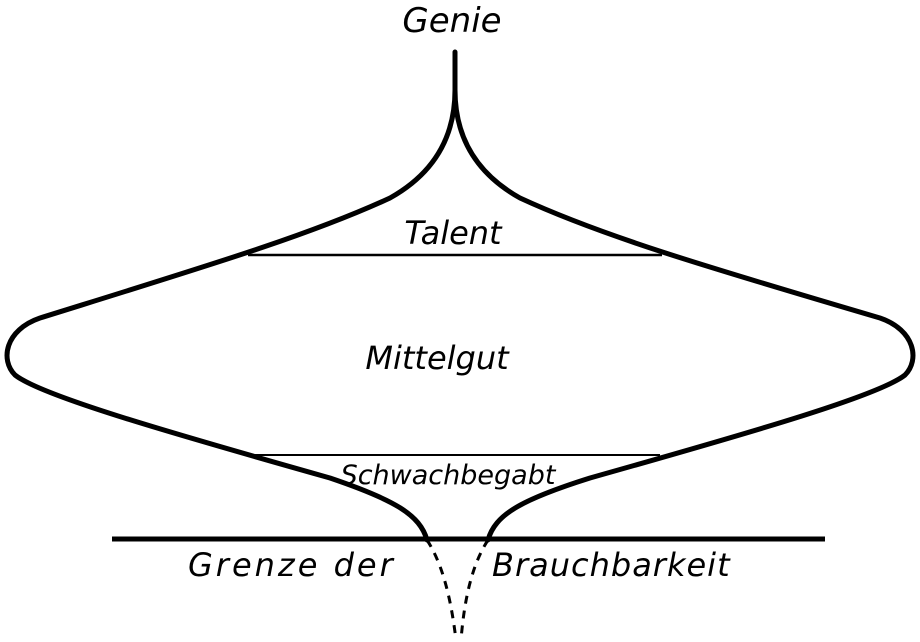 The image size is (920, 642). Describe the element at coordinates (441, 590) in the screenshot. I see `dashed-tail-left` at that location.